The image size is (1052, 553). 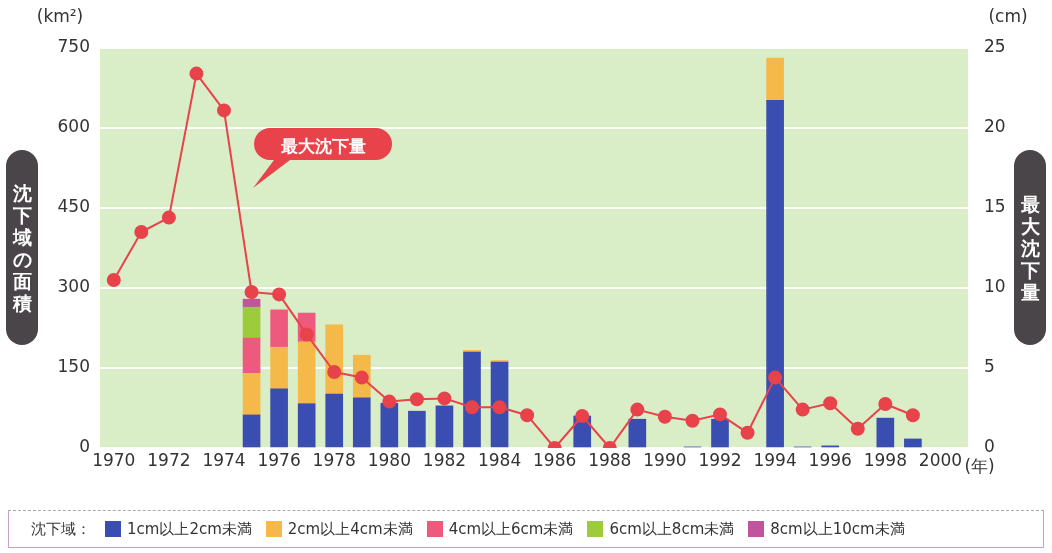 I want to click on x-tick-label: 1998, so click(x=885, y=459).